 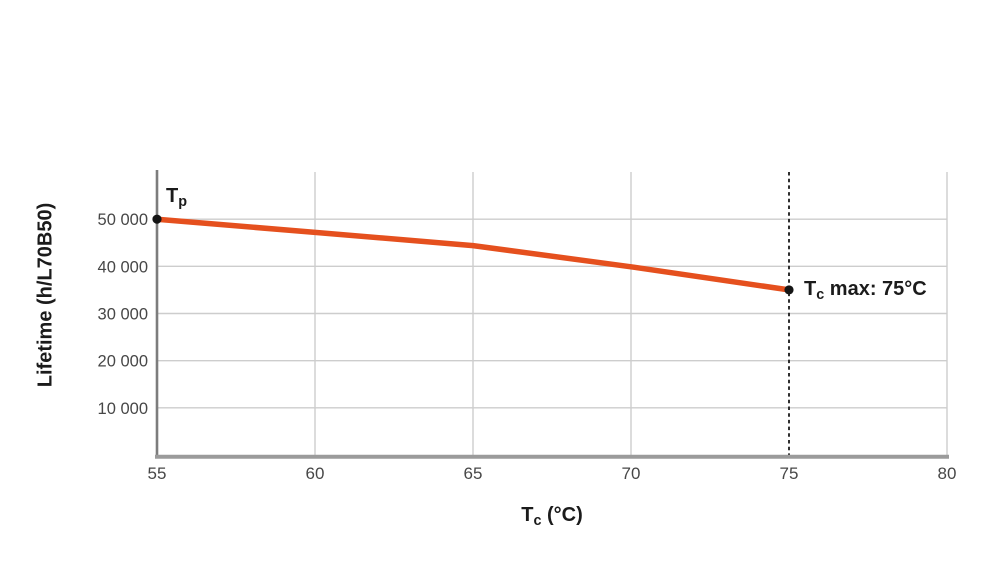 What do you see at coordinates (473, 473) in the screenshot?
I see `x-tick-label: 65` at bounding box center [473, 473].